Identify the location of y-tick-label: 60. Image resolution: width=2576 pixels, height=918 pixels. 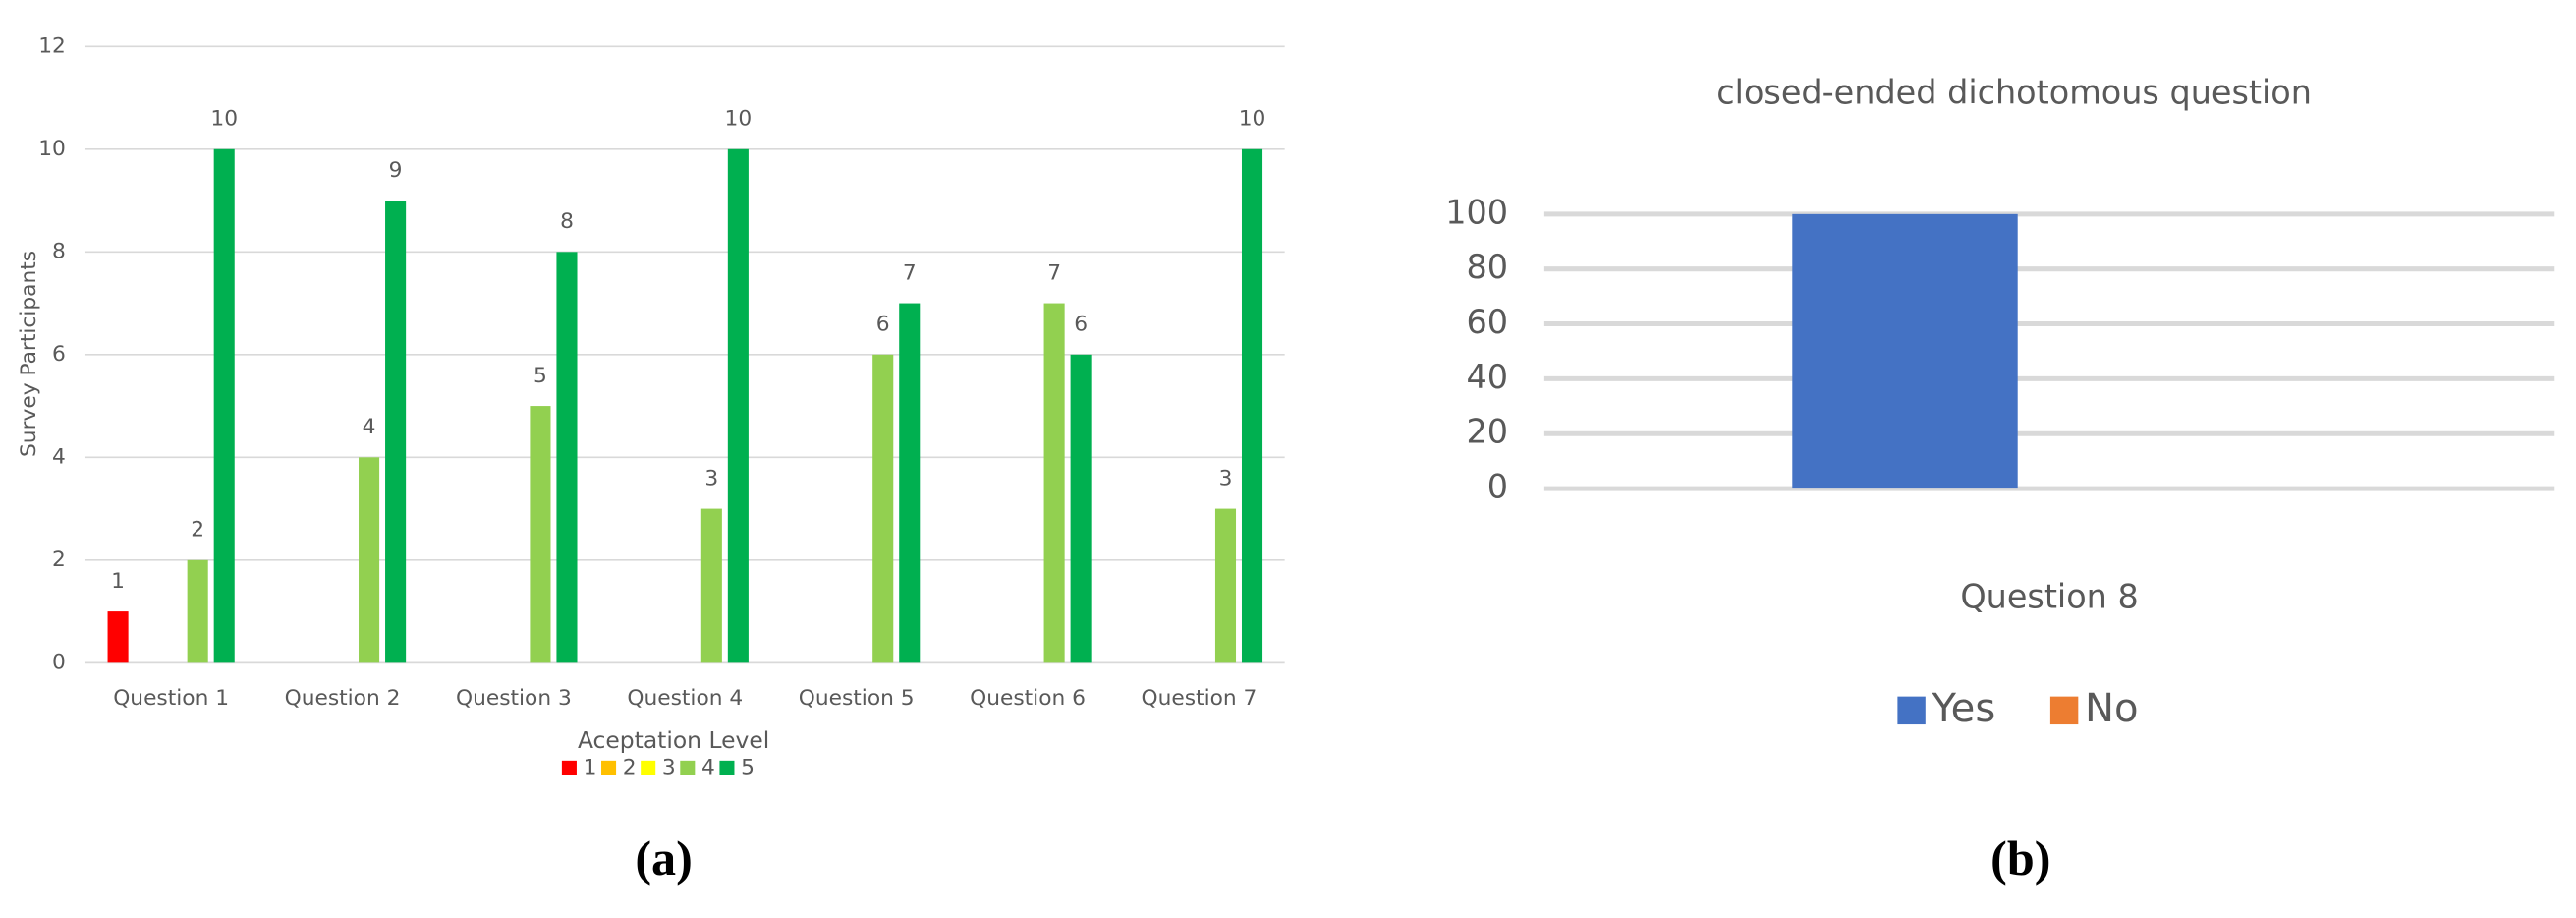
(1488, 322).